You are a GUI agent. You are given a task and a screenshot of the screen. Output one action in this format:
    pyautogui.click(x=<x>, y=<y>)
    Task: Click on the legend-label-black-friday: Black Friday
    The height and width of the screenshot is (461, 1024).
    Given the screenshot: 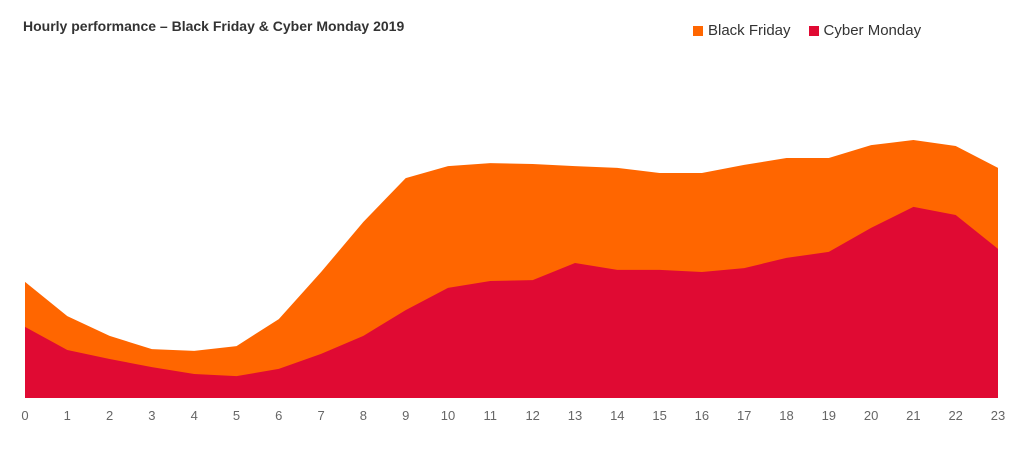 What is the action you would take?
    pyautogui.click(x=749, y=30)
    